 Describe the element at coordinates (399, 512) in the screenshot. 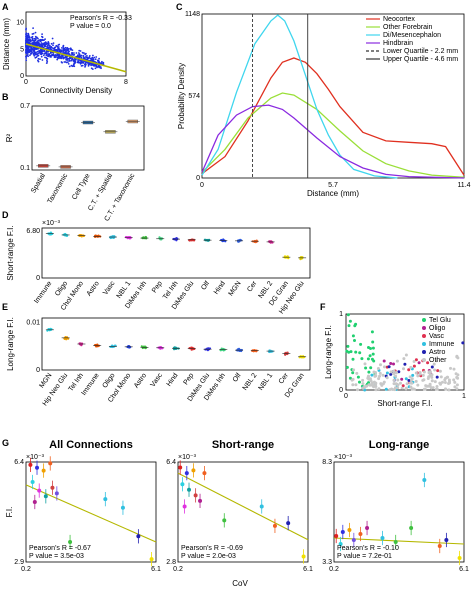

I see `panel-g3-axes-frame` at that location.